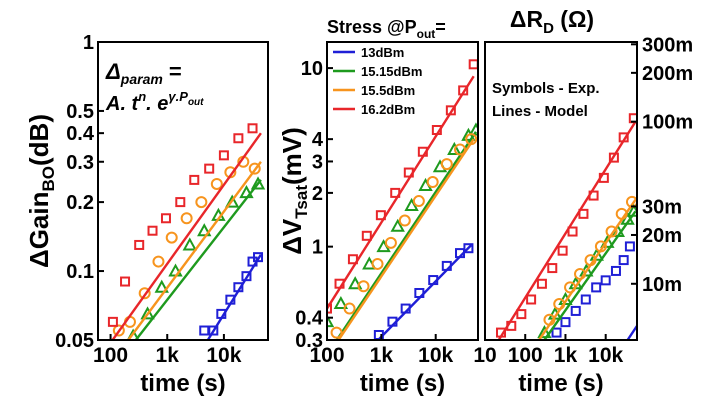 This screenshot has height=401, width=722. Describe the element at coordinates (309, 341) in the screenshot. I see `vsat-y-tick-label: 0.3` at that location.